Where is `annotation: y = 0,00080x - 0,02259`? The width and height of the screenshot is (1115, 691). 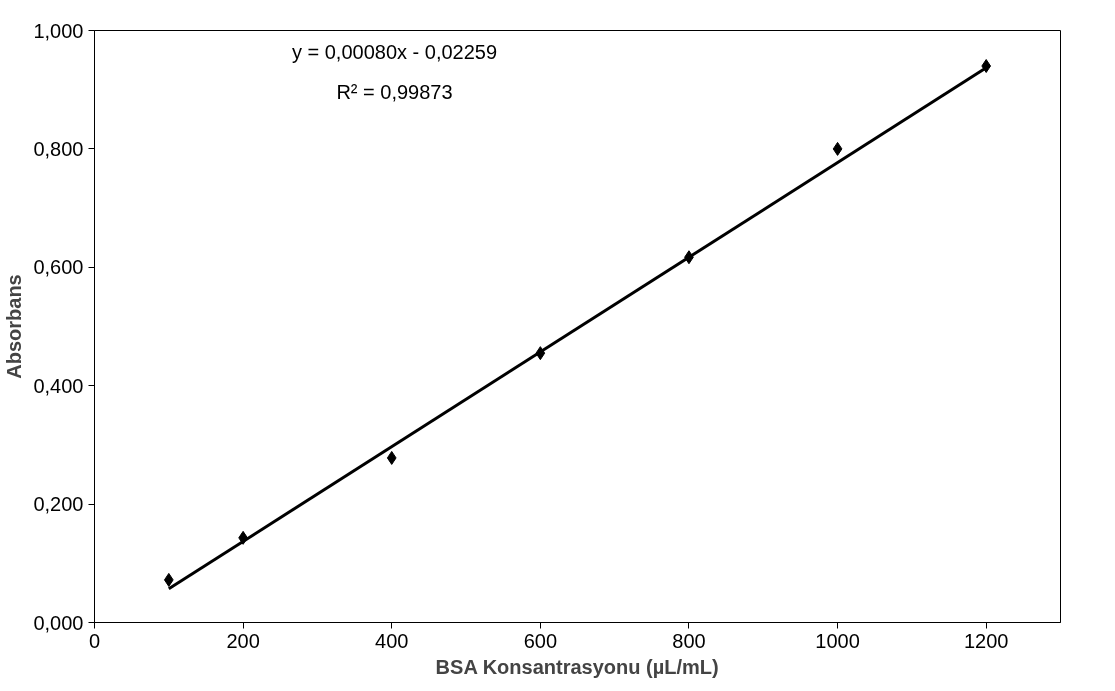
annotation: y = 0,00080x - 0,02259 is located at coordinates (394, 51).